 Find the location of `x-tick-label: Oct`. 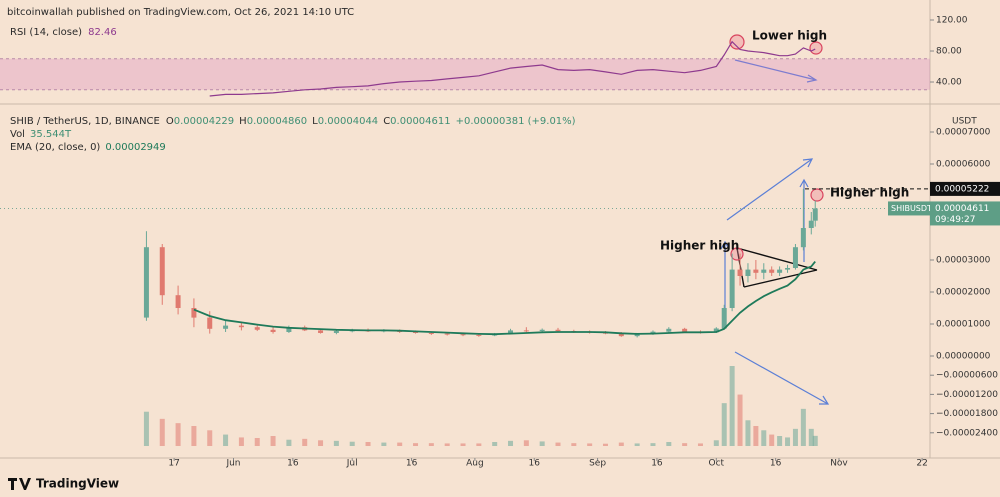

x-tick-label: Oct is located at coordinates (717, 464).